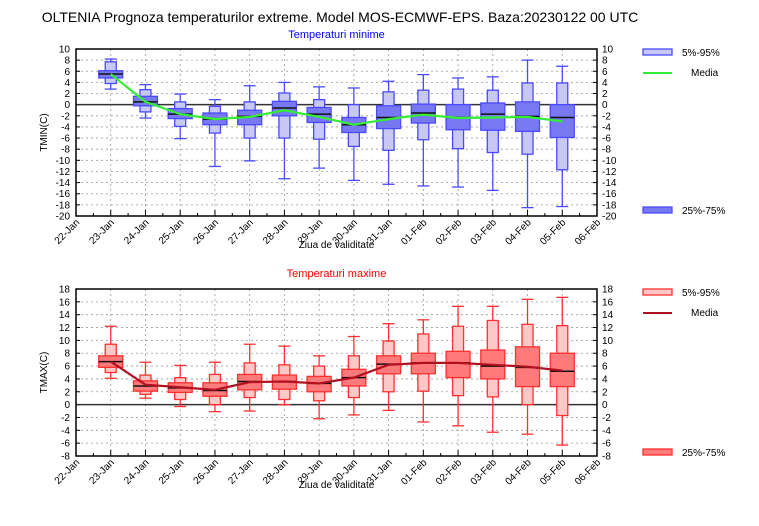 Image resolution: width=759 pixels, height=526 pixels. I want to click on y-tick-label-left: -4, so click(65, 127).